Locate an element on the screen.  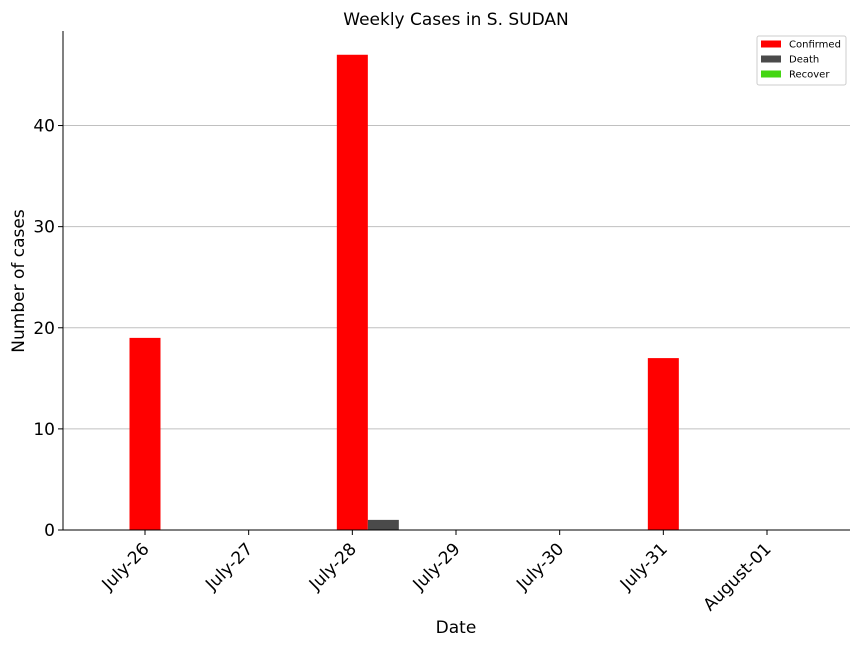
x-tick-label: August-01 is located at coordinates (738, 577).